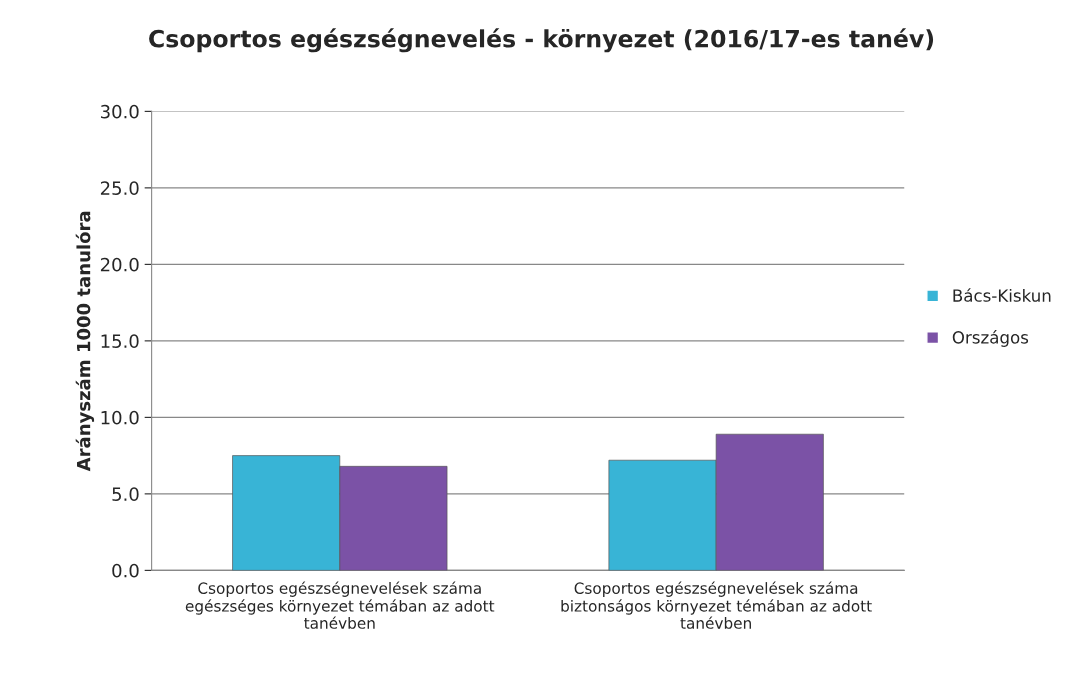  What do you see at coordinates (340, 605) in the screenshot?
I see `x-tick-label: Csoportos egészségnevelések száma egészséges környezet témában az adott tanévben` at bounding box center [340, 605].